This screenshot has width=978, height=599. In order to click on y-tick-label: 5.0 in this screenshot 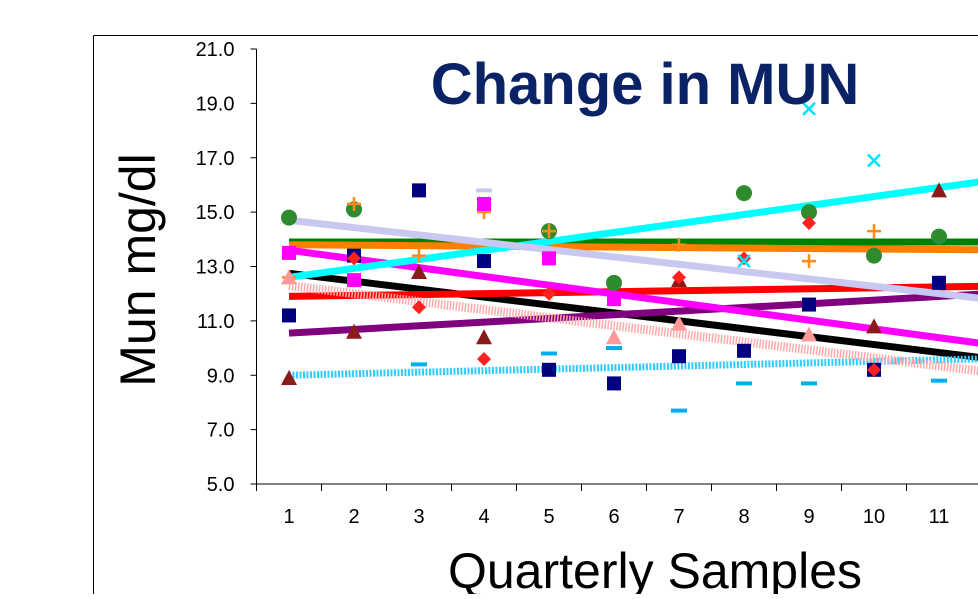, I will do `click(221, 485)`.